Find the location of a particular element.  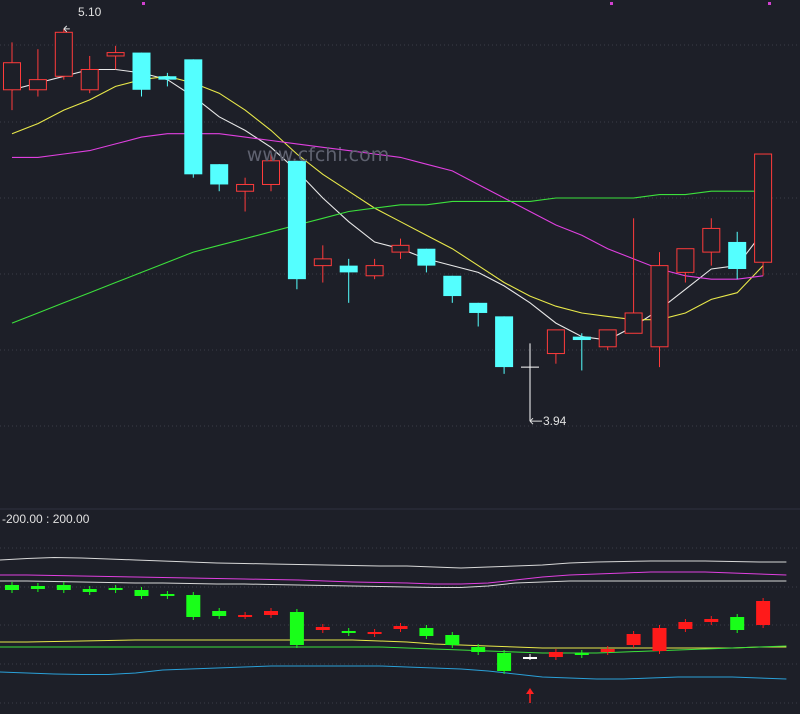

signal-arrow-head is located at coordinates (530, 691).